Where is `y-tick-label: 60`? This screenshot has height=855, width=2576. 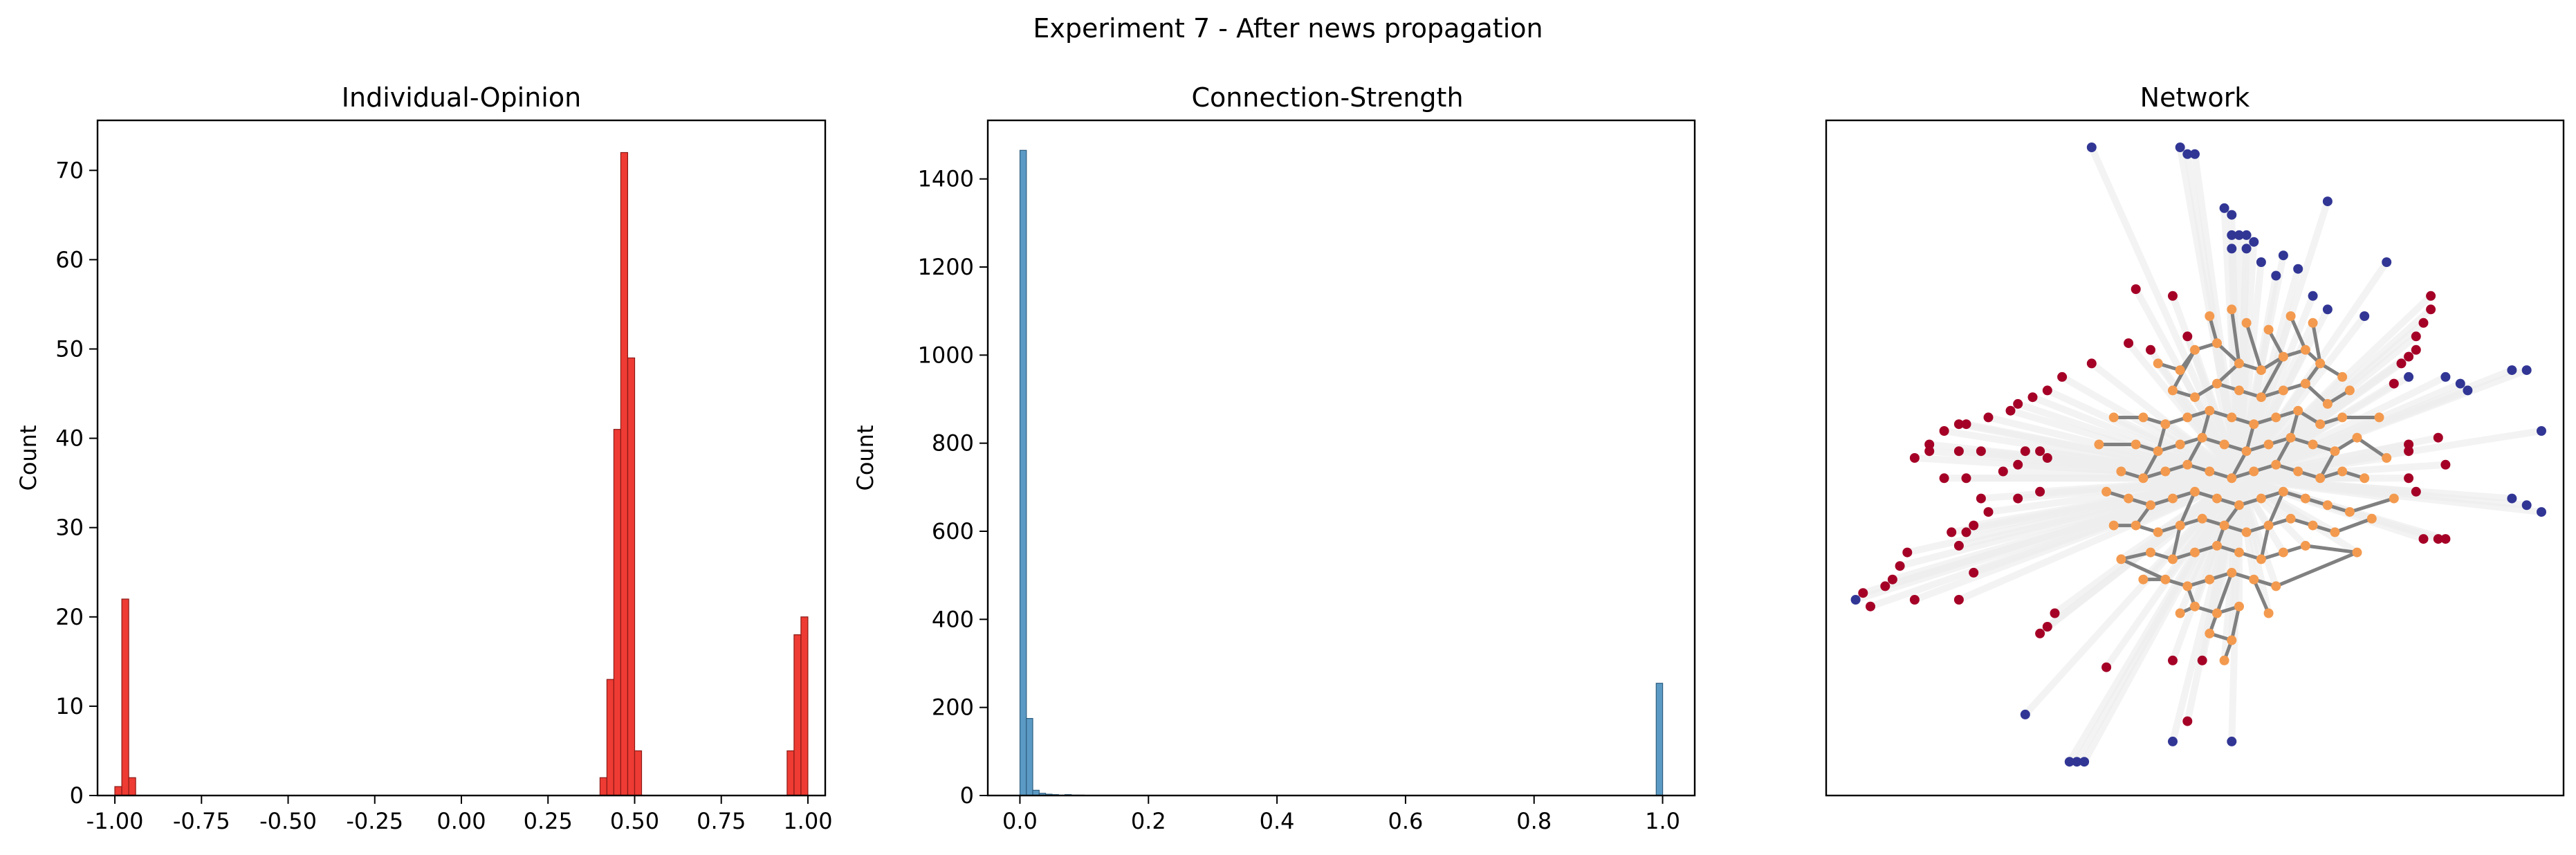
y-tick-label: 60 is located at coordinates (69, 259).